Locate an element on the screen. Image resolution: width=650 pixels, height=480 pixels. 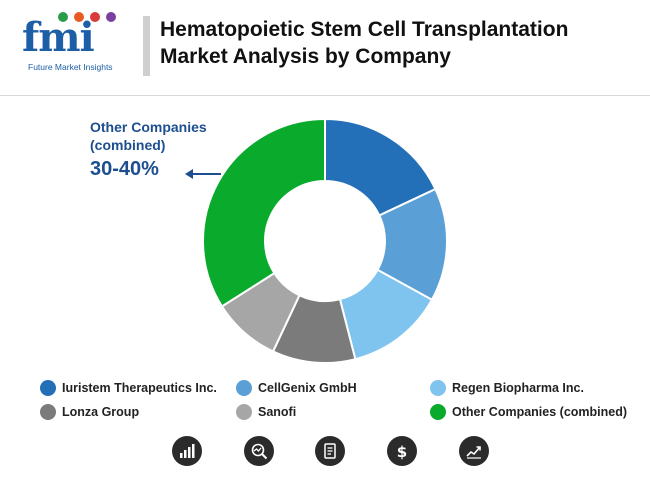
legend-label: Iuristem Therapeutics Inc. is located at coordinates (139, 388).